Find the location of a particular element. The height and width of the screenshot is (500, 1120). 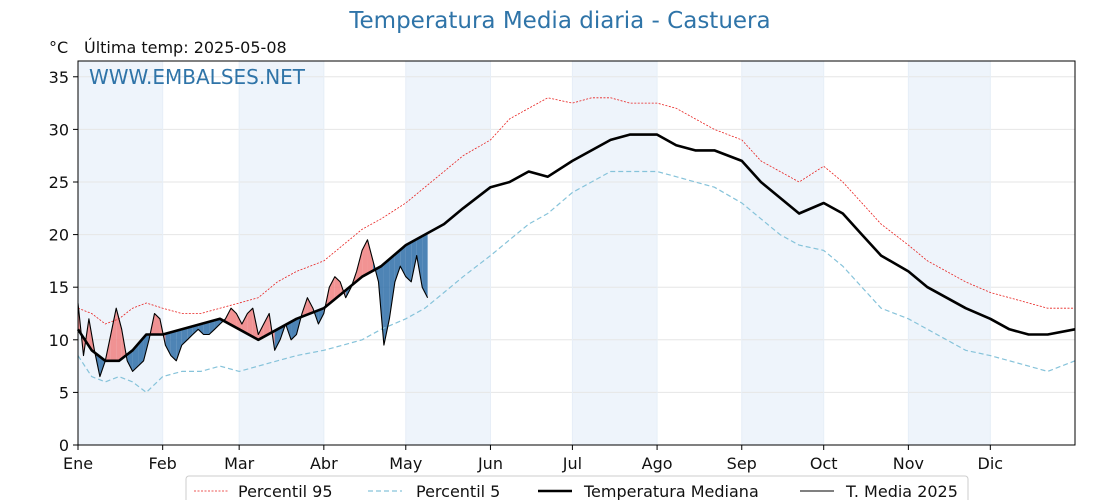

x-tick-label: Ago is located at coordinates (657, 463).